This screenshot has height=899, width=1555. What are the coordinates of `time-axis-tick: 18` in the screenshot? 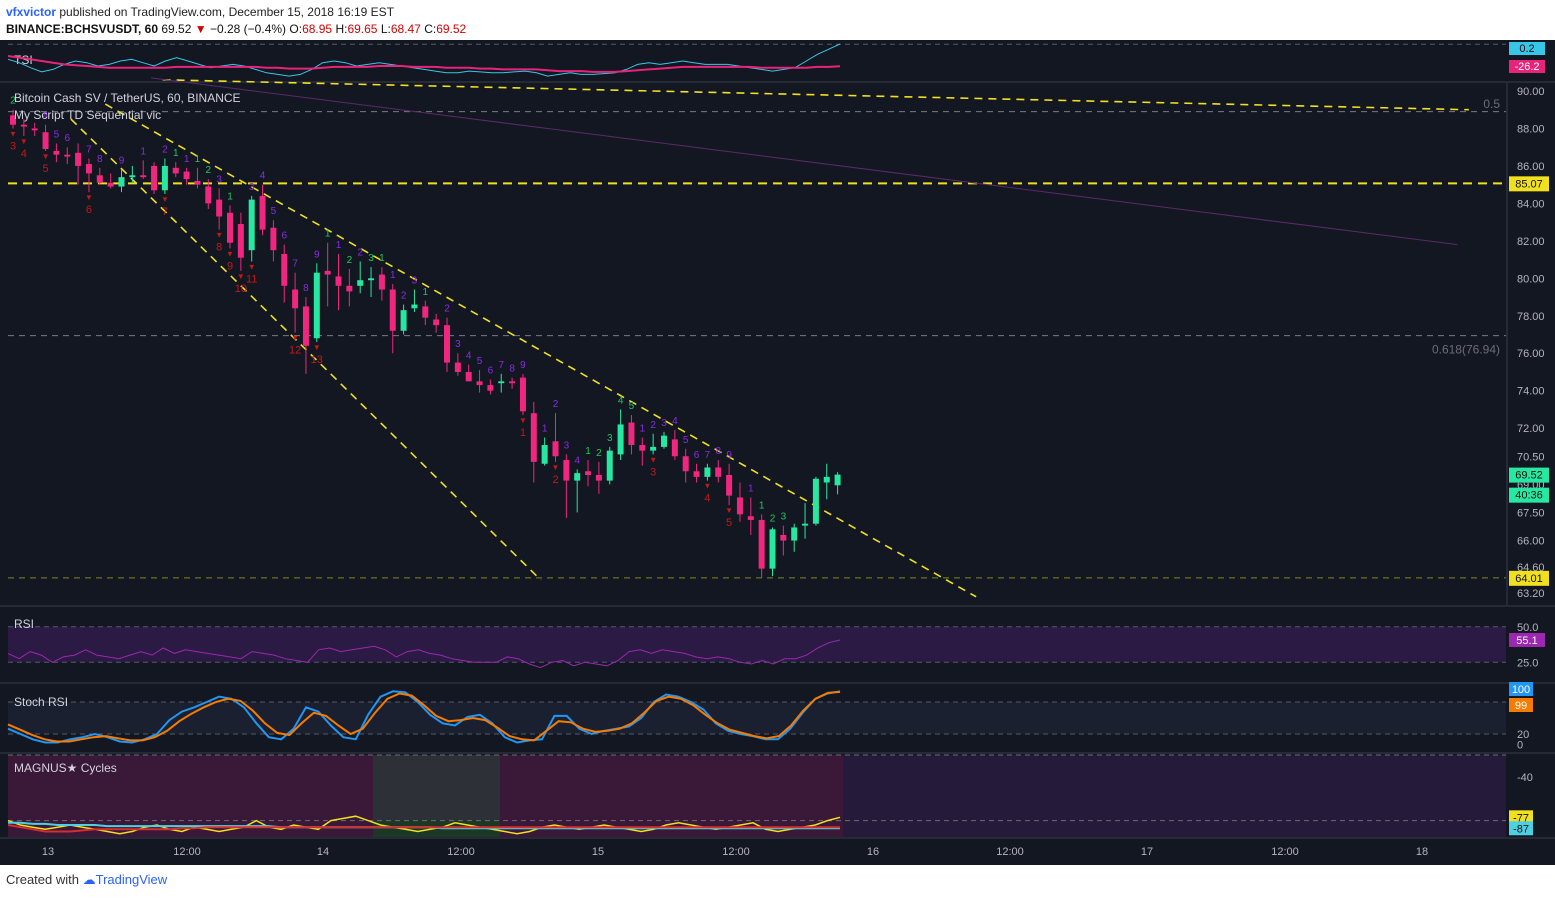 It's located at (1422, 852).